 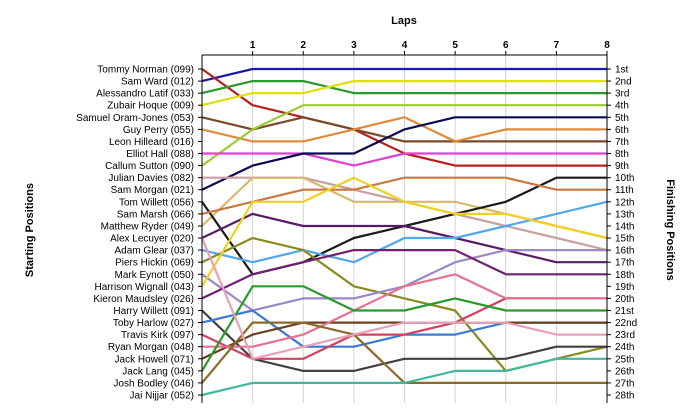 What do you see at coordinates (624, 371) in the screenshot?
I see `finish-label: 26th` at bounding box center [624, 371].